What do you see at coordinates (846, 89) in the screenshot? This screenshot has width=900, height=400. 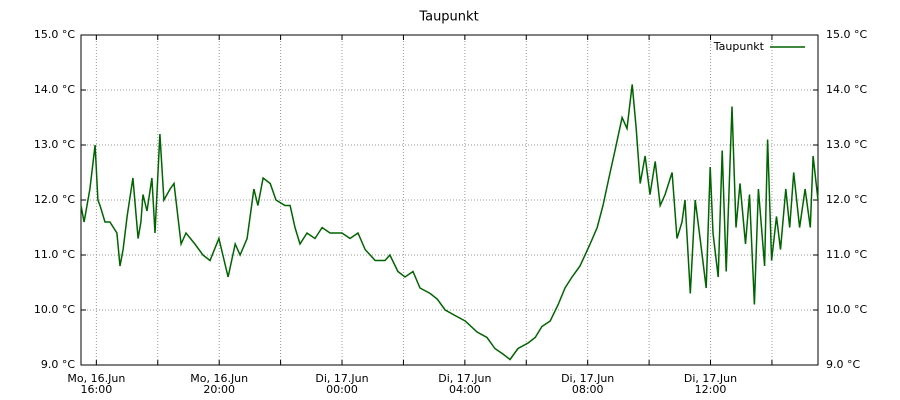 I see `y2-tick-label: 14.0 °C` at bounding box center [846, 89].